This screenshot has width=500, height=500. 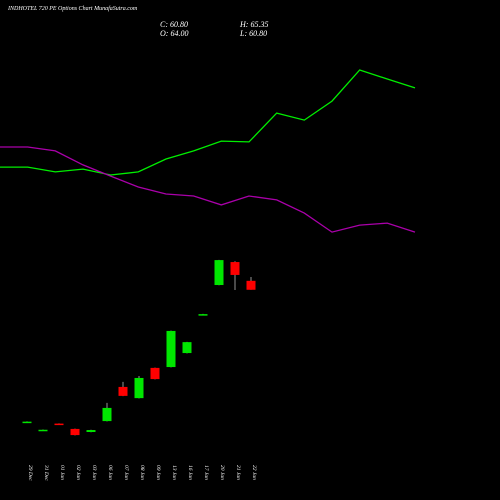 What do you see at coordinates (142, 472) in the screenshot?
I see `x-tick-label: 08 Jan` at bounding box center [142, 472].